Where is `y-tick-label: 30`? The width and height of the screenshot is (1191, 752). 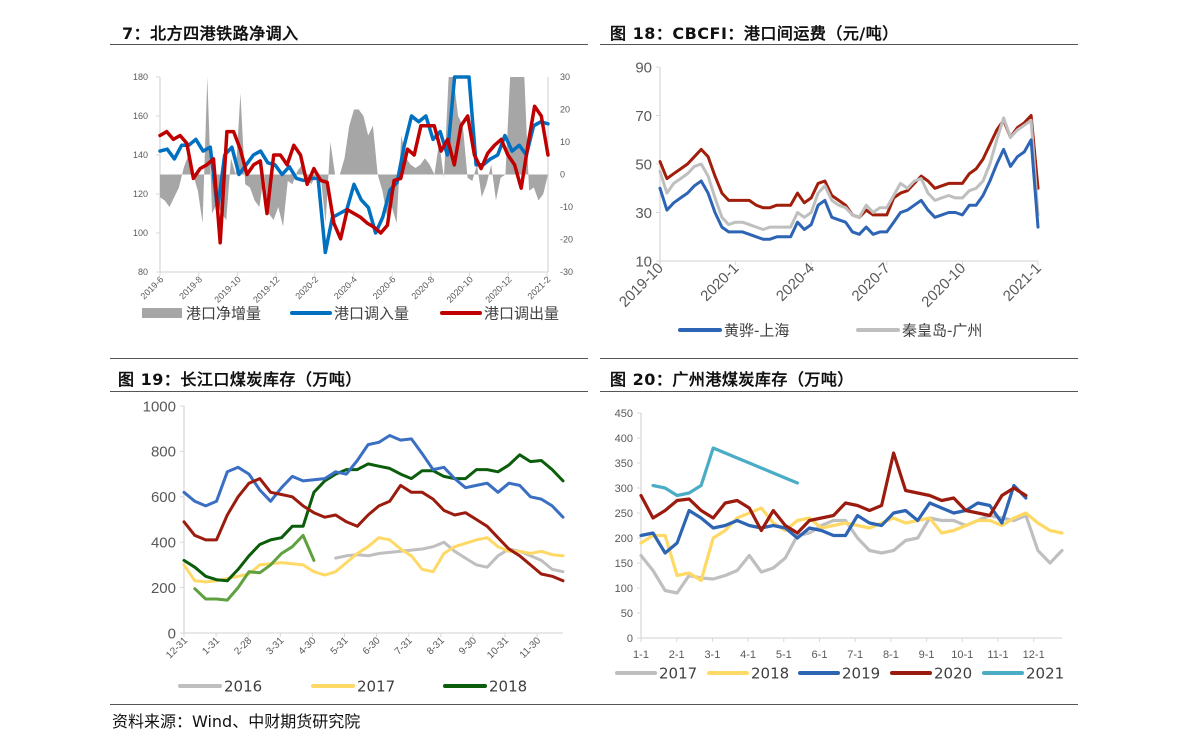
y-tick-label: 30 is located at coordinates (643, 213).